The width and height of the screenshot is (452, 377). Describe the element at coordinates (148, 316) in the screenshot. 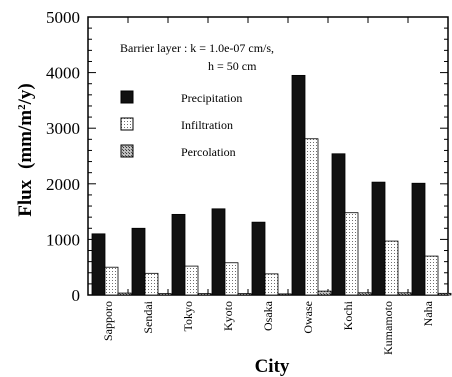

I see `x-category-label: Sendai` at that location.